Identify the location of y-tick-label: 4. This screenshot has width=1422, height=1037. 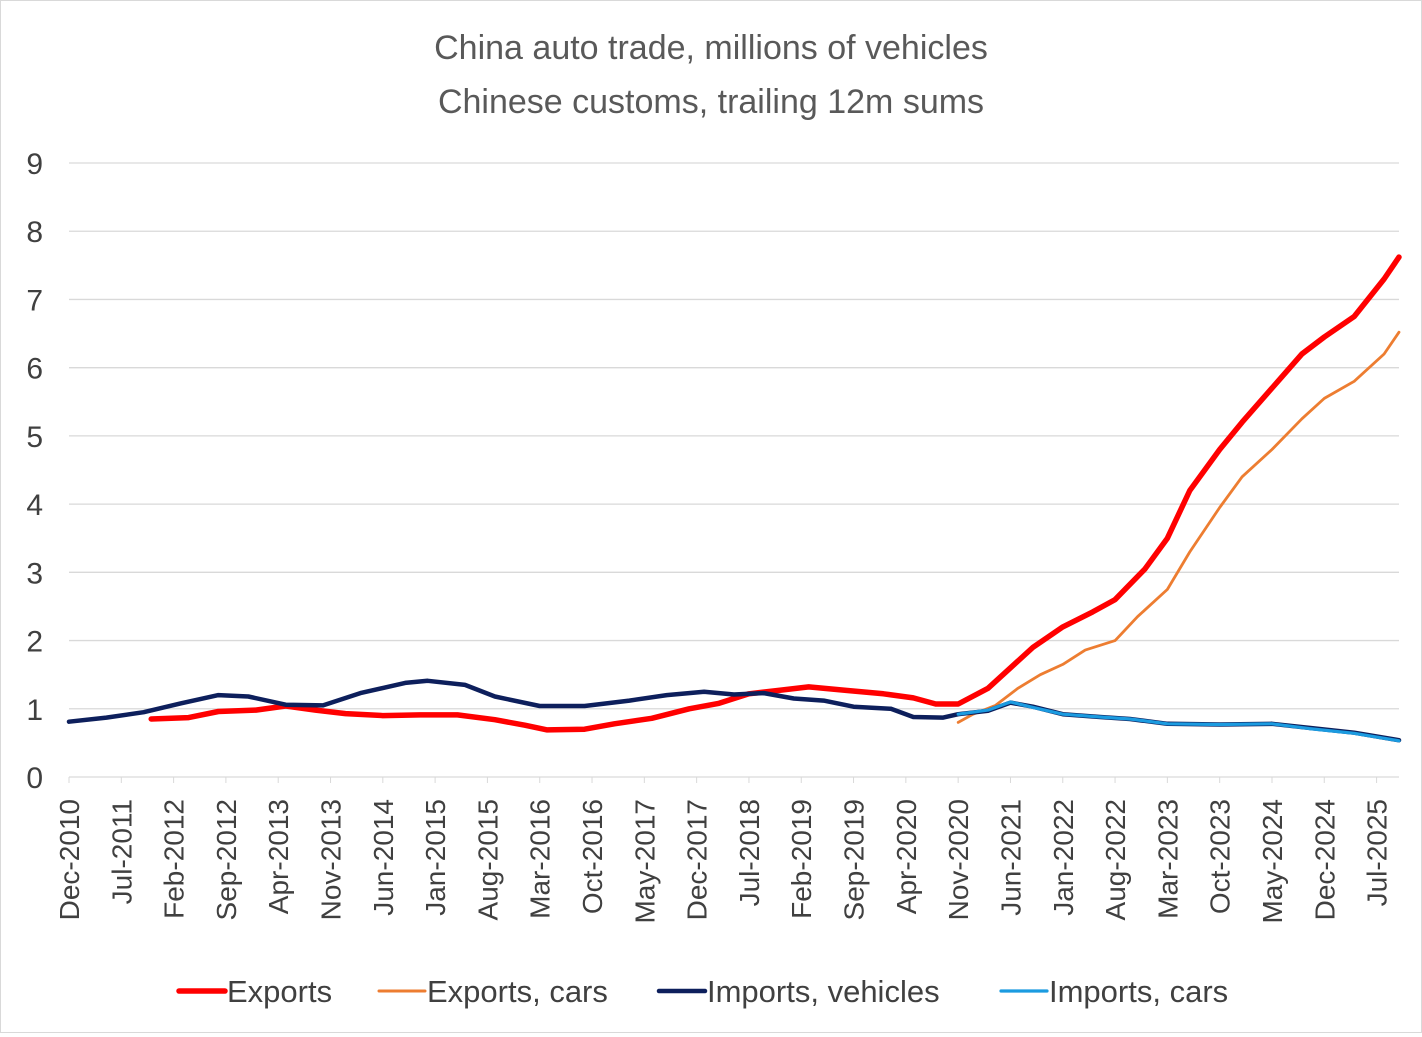
(34, 505).